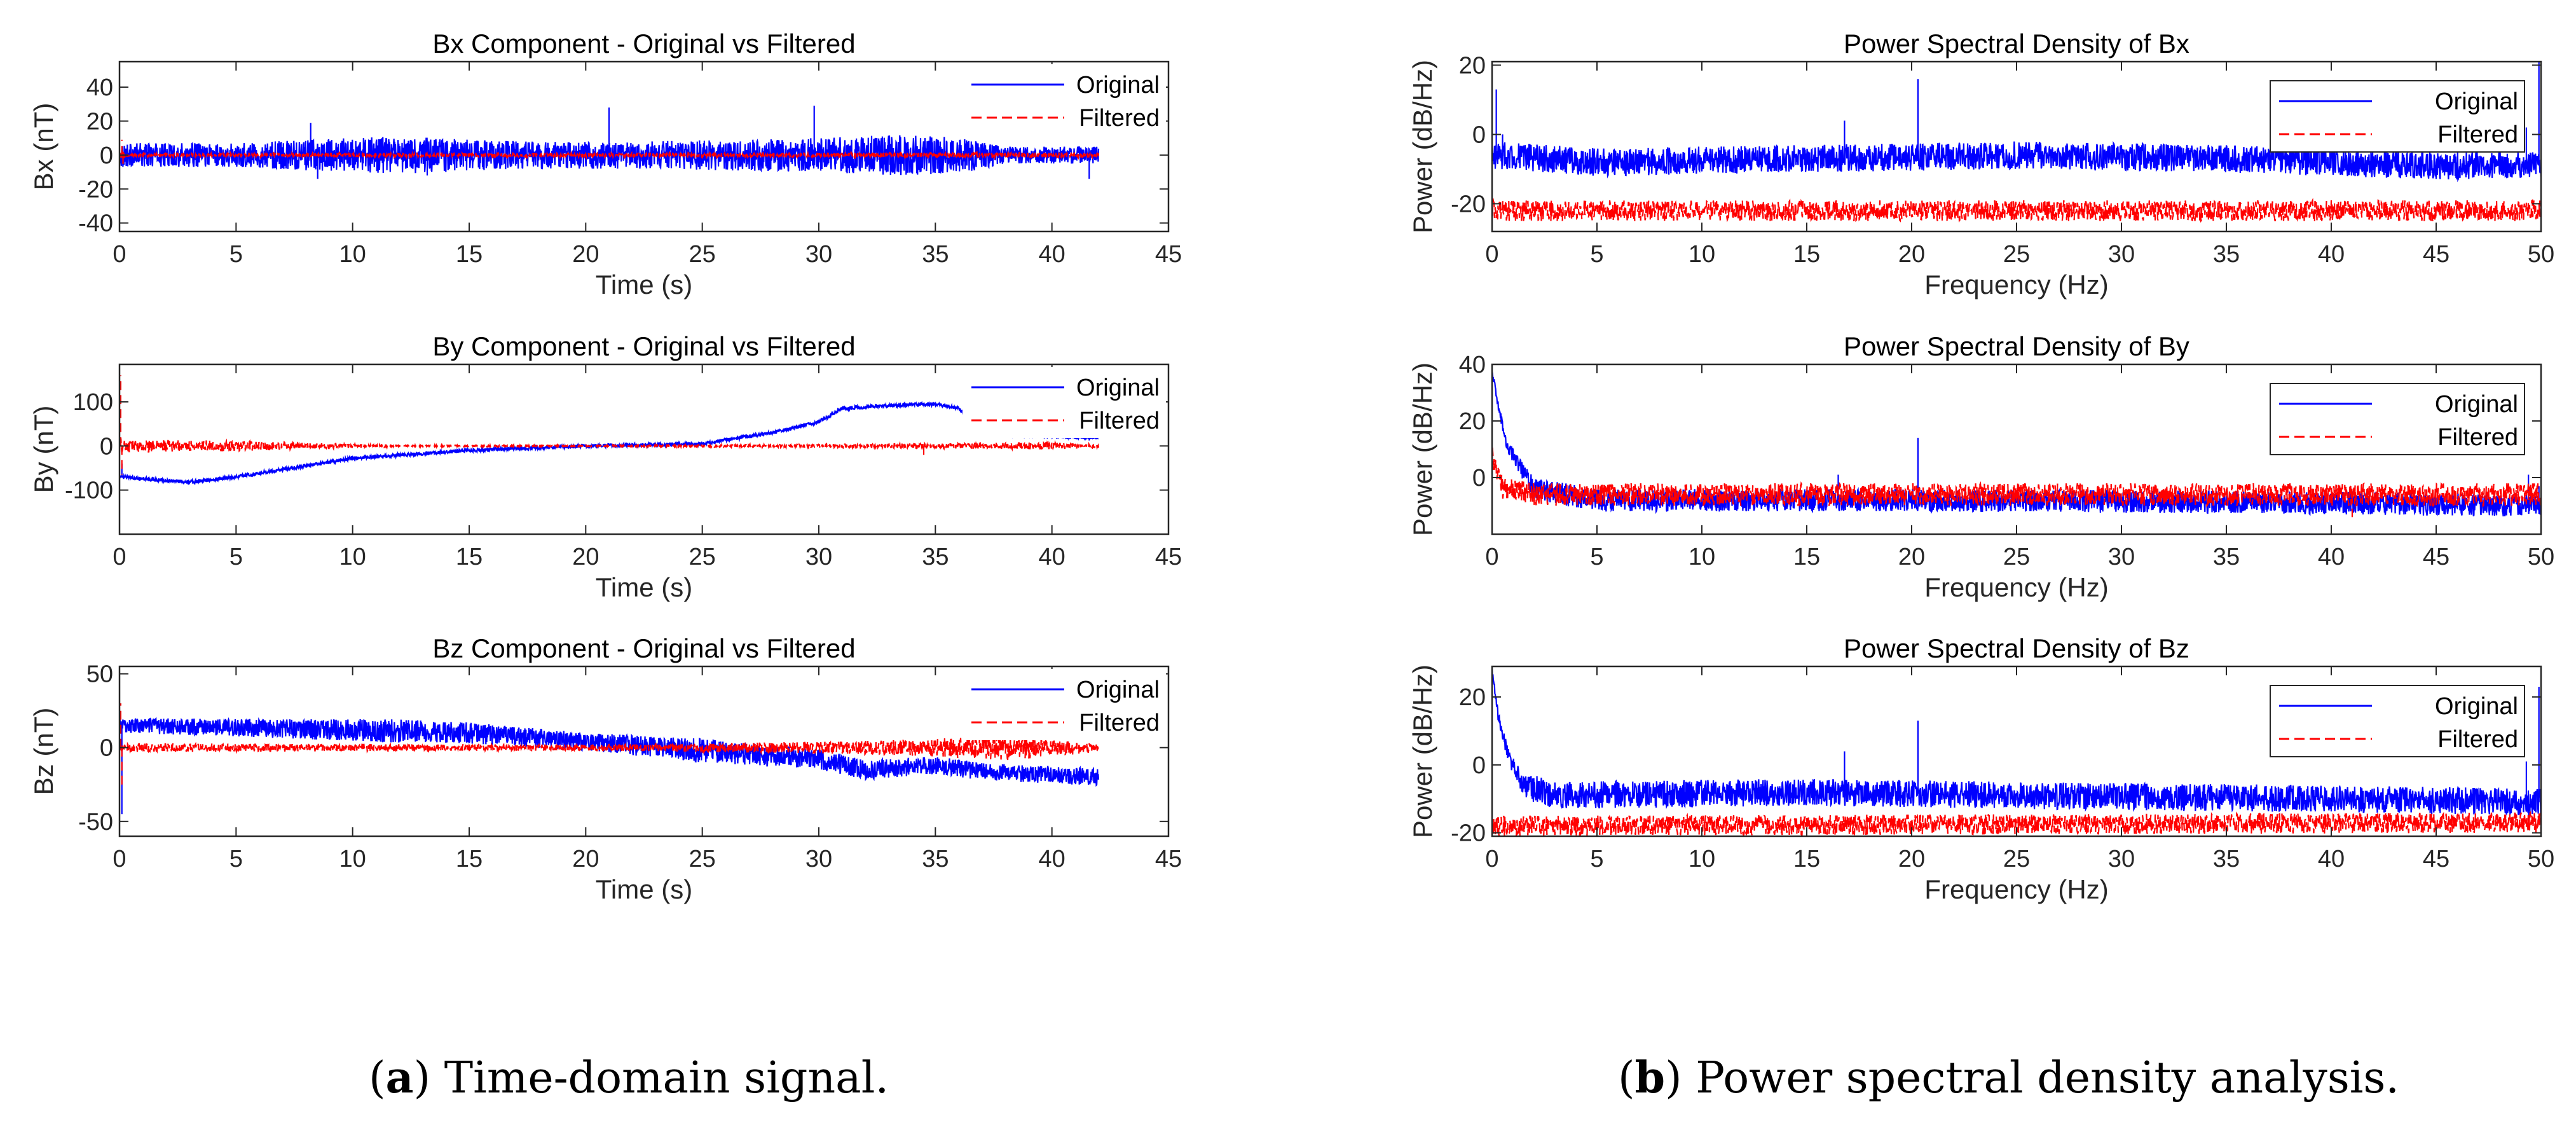 Image resolution: width=2576 pixels, height=1130 pixels. Describe the element at coordinates (2016, 648) in the screenshot. I see `chart-title: Power Spectral Density of Bz` at that location.